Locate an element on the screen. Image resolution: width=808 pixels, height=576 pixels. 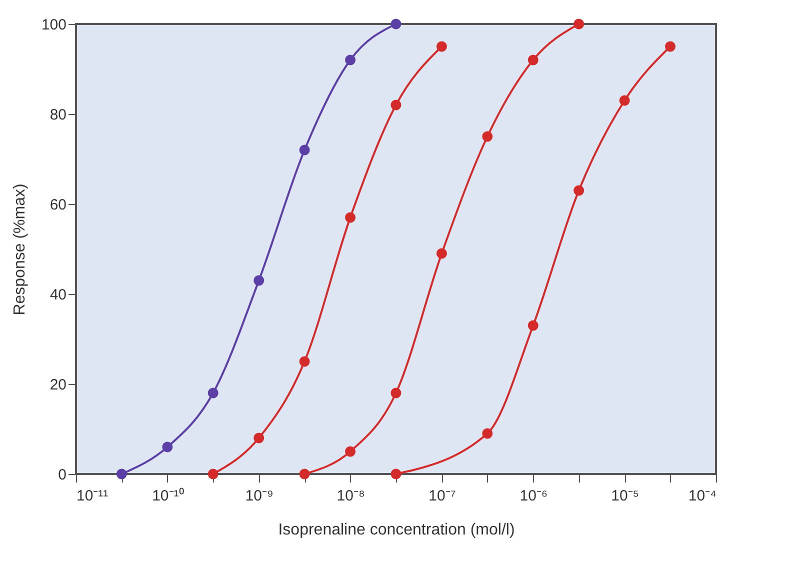
x-tick-label: 10⁻⁷ is located at coordinates (442, 496).